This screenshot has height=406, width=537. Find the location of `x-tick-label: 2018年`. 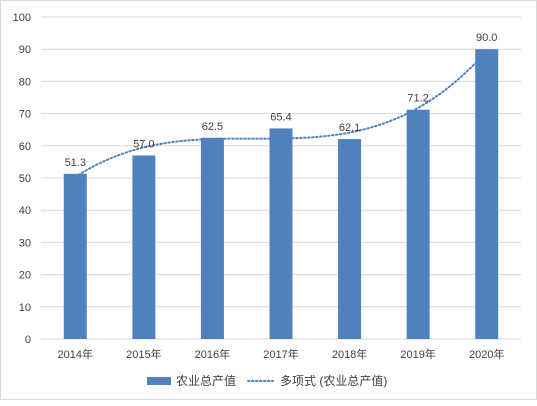

x-tick-label: 2018年 is located at coordinates (349, 354).